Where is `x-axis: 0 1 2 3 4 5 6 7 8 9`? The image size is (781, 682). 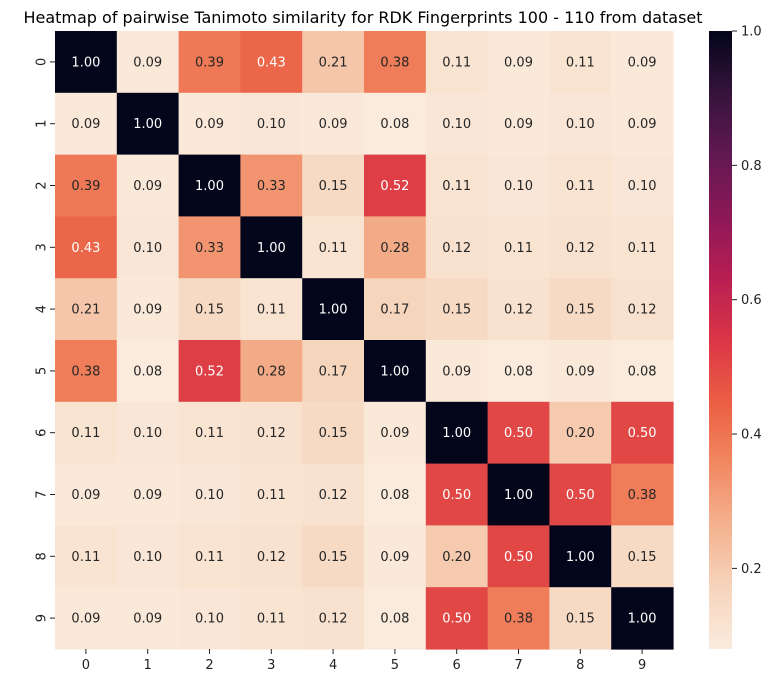 x-axis: 0 1 2 3 4 5 6 7 8 9 is located at coordinates (364, 661).